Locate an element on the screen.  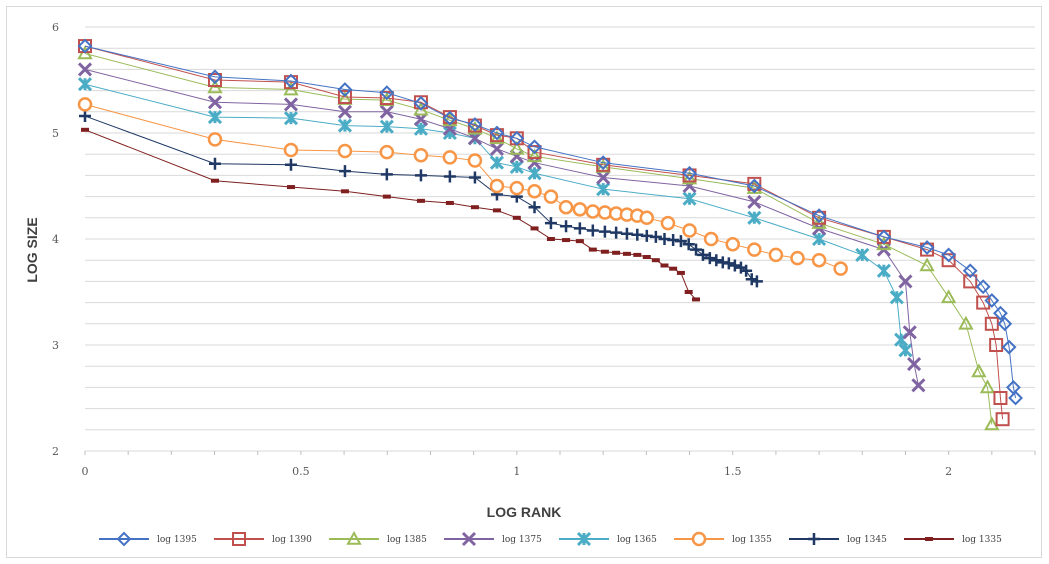
y-tick-label: 3 is located at coordinates (55, 345).